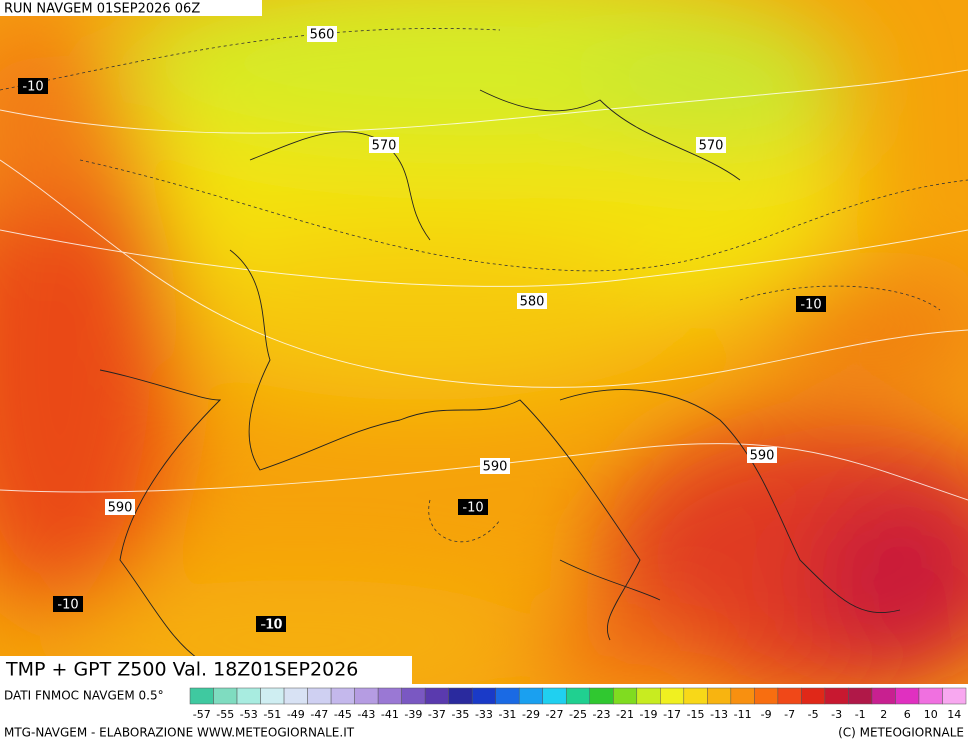  I want to click on legend-label: 10, so click(931, 714).